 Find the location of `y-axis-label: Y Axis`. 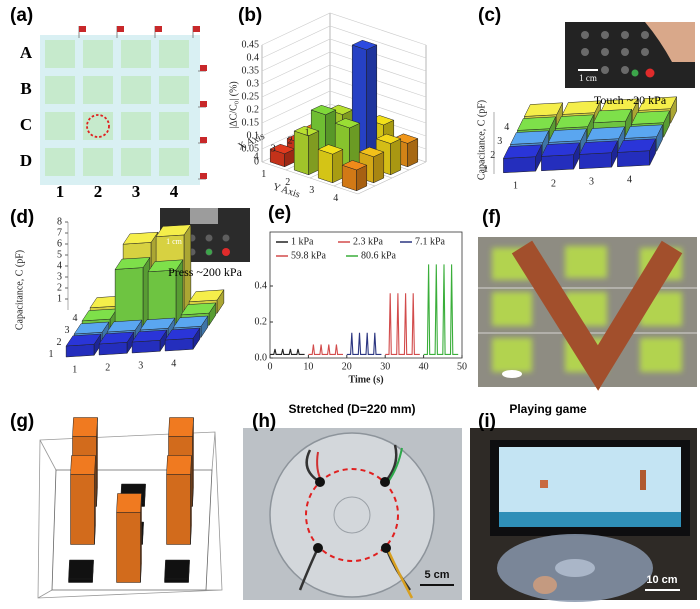

y-axis-label: Y Axis is located at coordinates (286, 190).